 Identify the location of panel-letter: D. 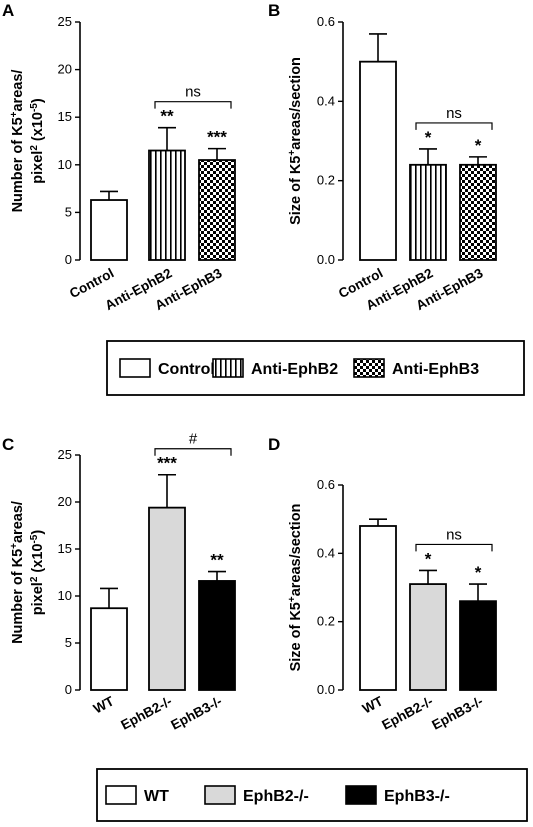
(274, 444).